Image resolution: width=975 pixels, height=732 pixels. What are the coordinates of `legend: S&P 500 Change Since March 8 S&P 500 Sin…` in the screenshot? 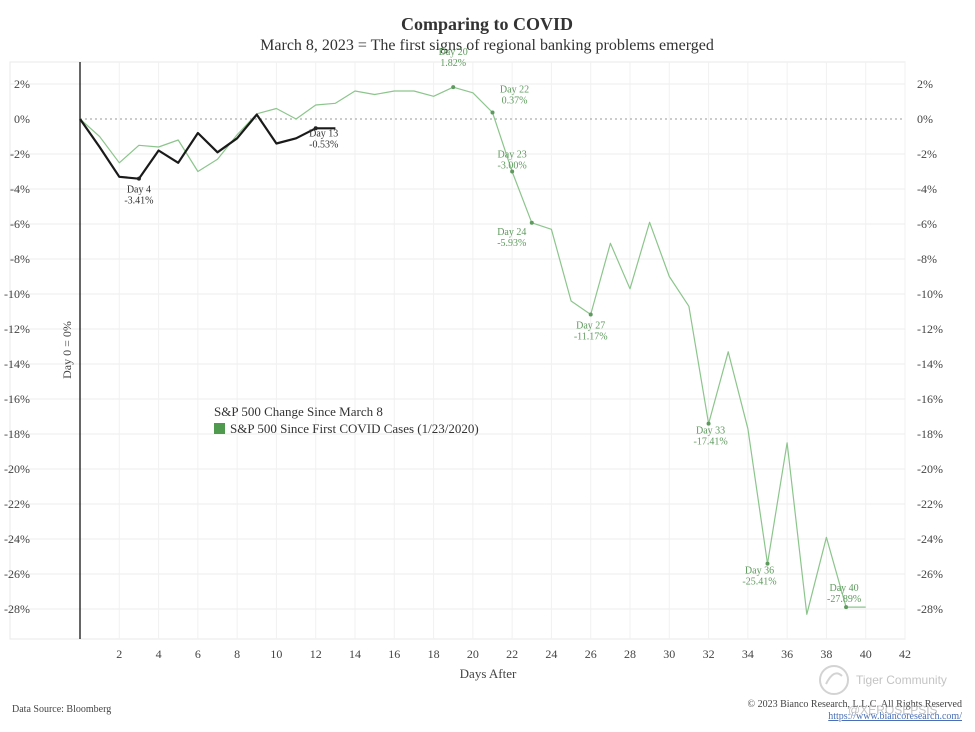 It's located at (346, 420).